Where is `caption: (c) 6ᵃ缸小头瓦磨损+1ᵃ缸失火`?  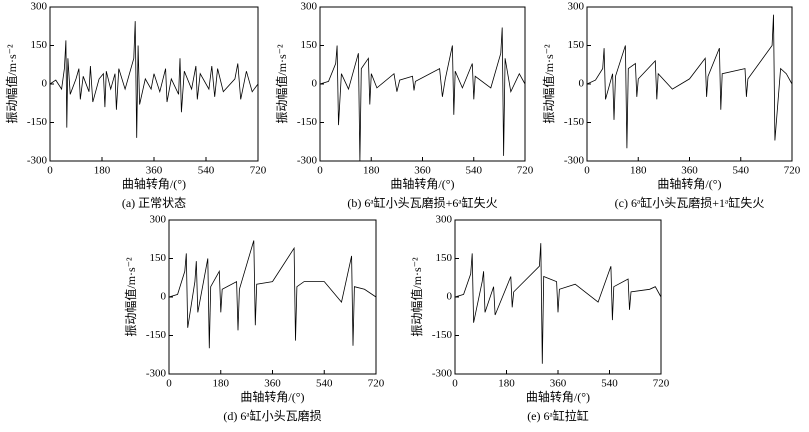
caption: (c) 6ᵃ缸小头瓦磨损+1ᵃ缸失火 is located at coordinates (690, 202).